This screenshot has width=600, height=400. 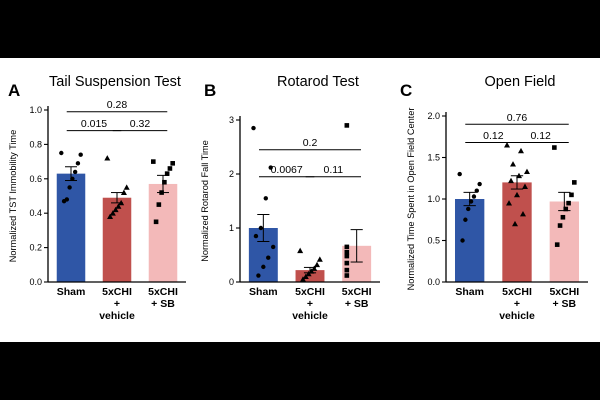 I want to click on y-tick-label: 3, so click(x=231, y=120).